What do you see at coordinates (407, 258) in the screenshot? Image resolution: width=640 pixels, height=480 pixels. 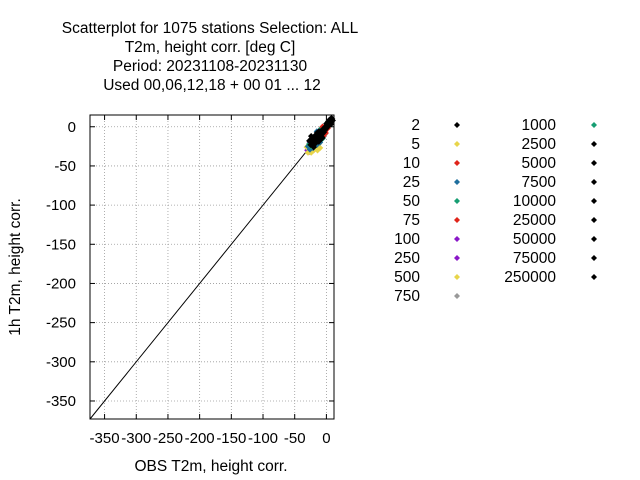 I see `legend-label: 250` at bounding box center [407, 258].